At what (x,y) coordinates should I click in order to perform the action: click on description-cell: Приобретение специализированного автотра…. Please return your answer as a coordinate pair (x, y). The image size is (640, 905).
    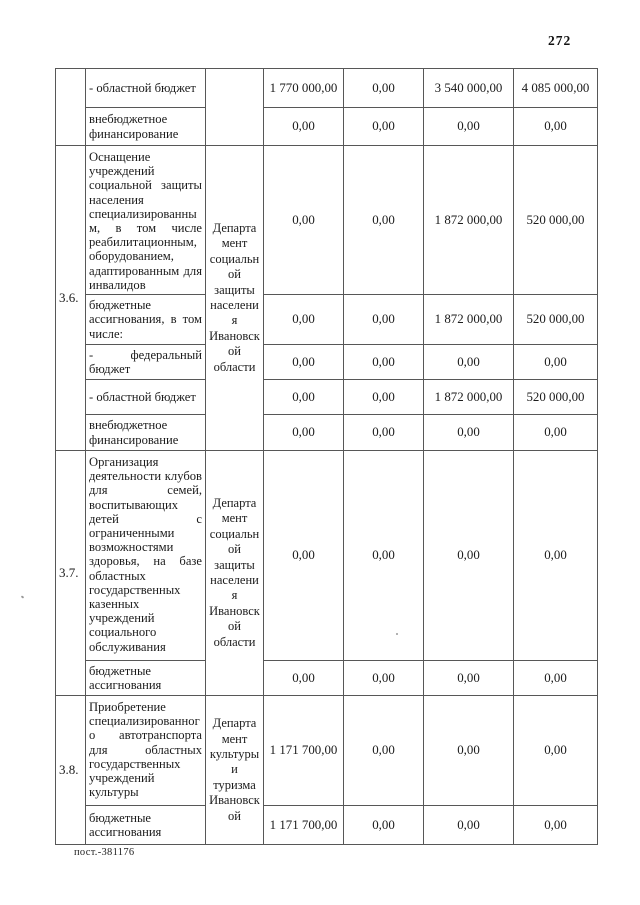
    Looking at the image, I should click on (145, 751).